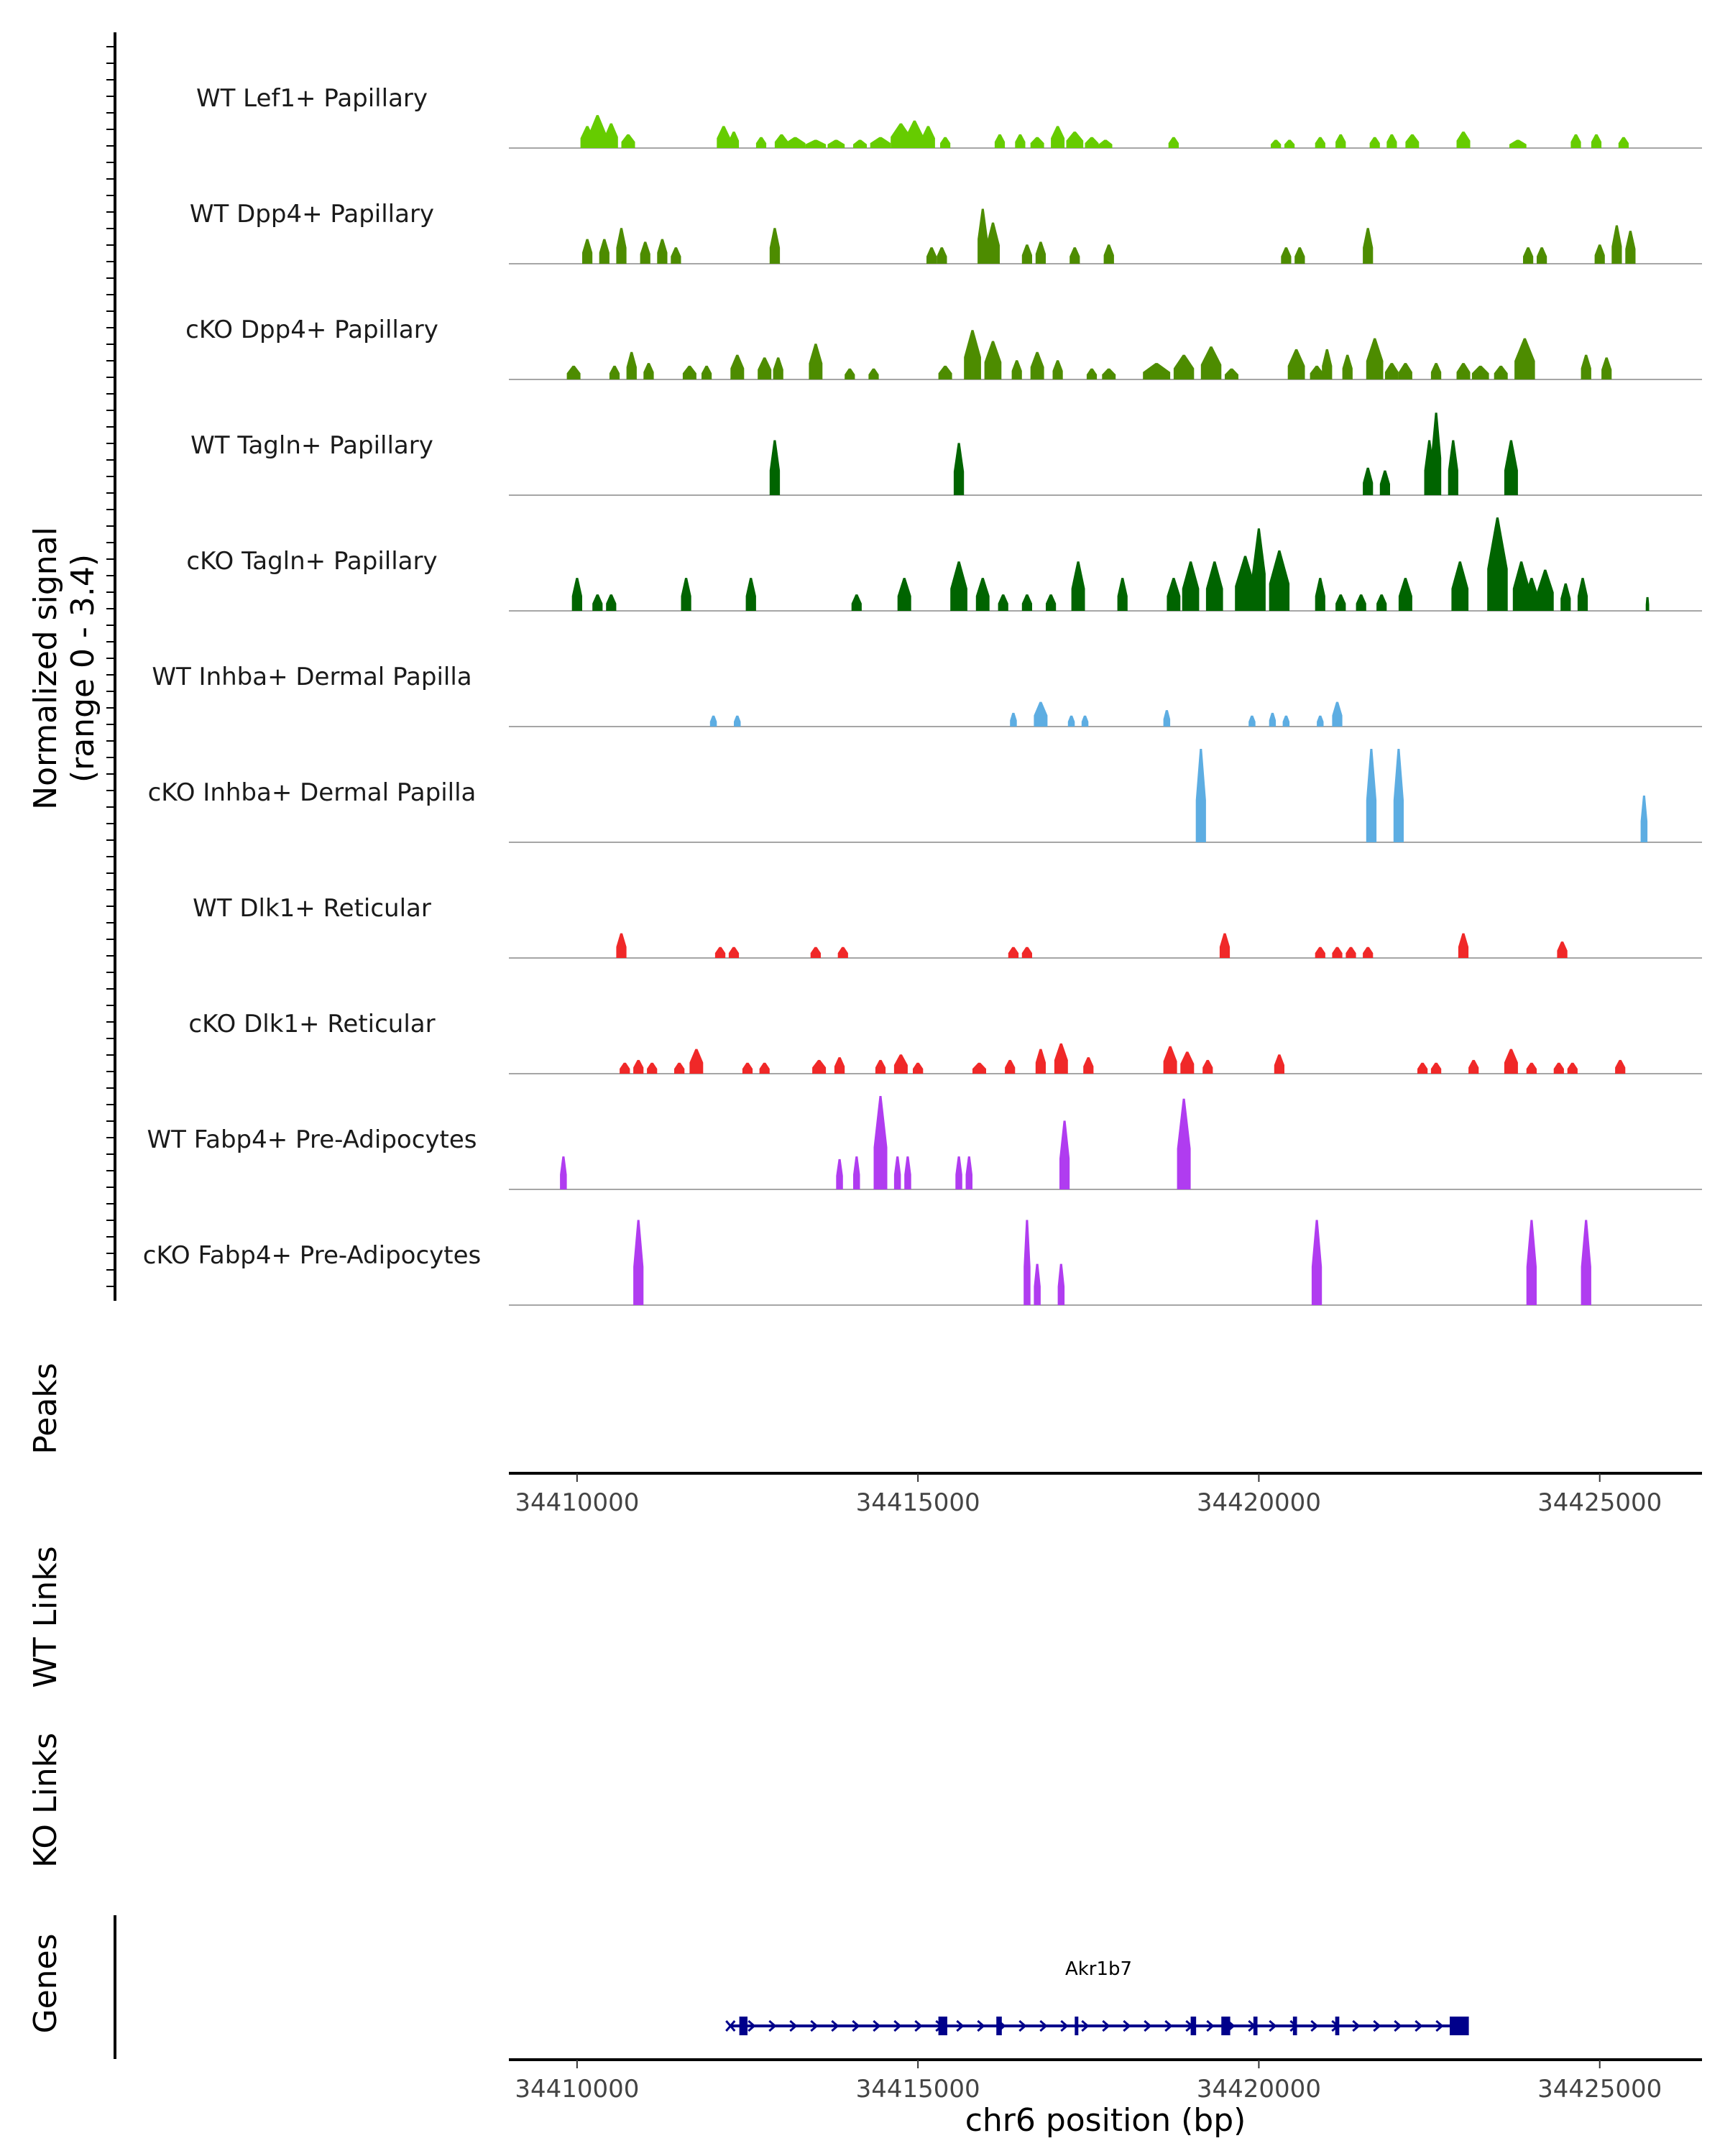 The width and height of the screenshot is (1725, 2156). What do you see at coordinates (312, 98) in the screenshot?
I see `track-label: WT Lef1+ Papillary` at bounding box center [312, 98].